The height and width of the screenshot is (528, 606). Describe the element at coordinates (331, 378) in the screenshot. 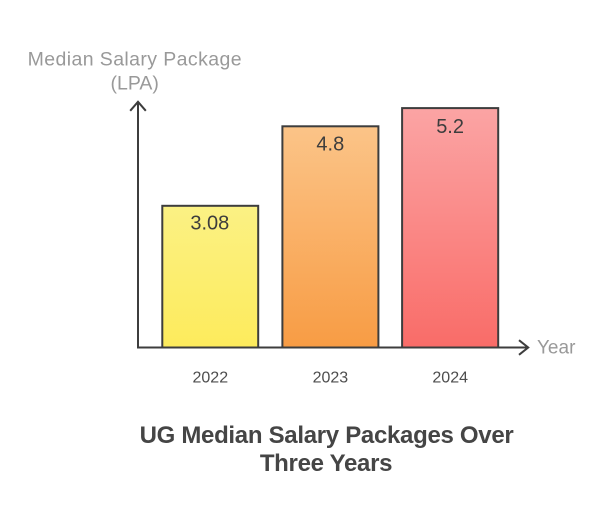

I see `svg-text: 2023` at that location.